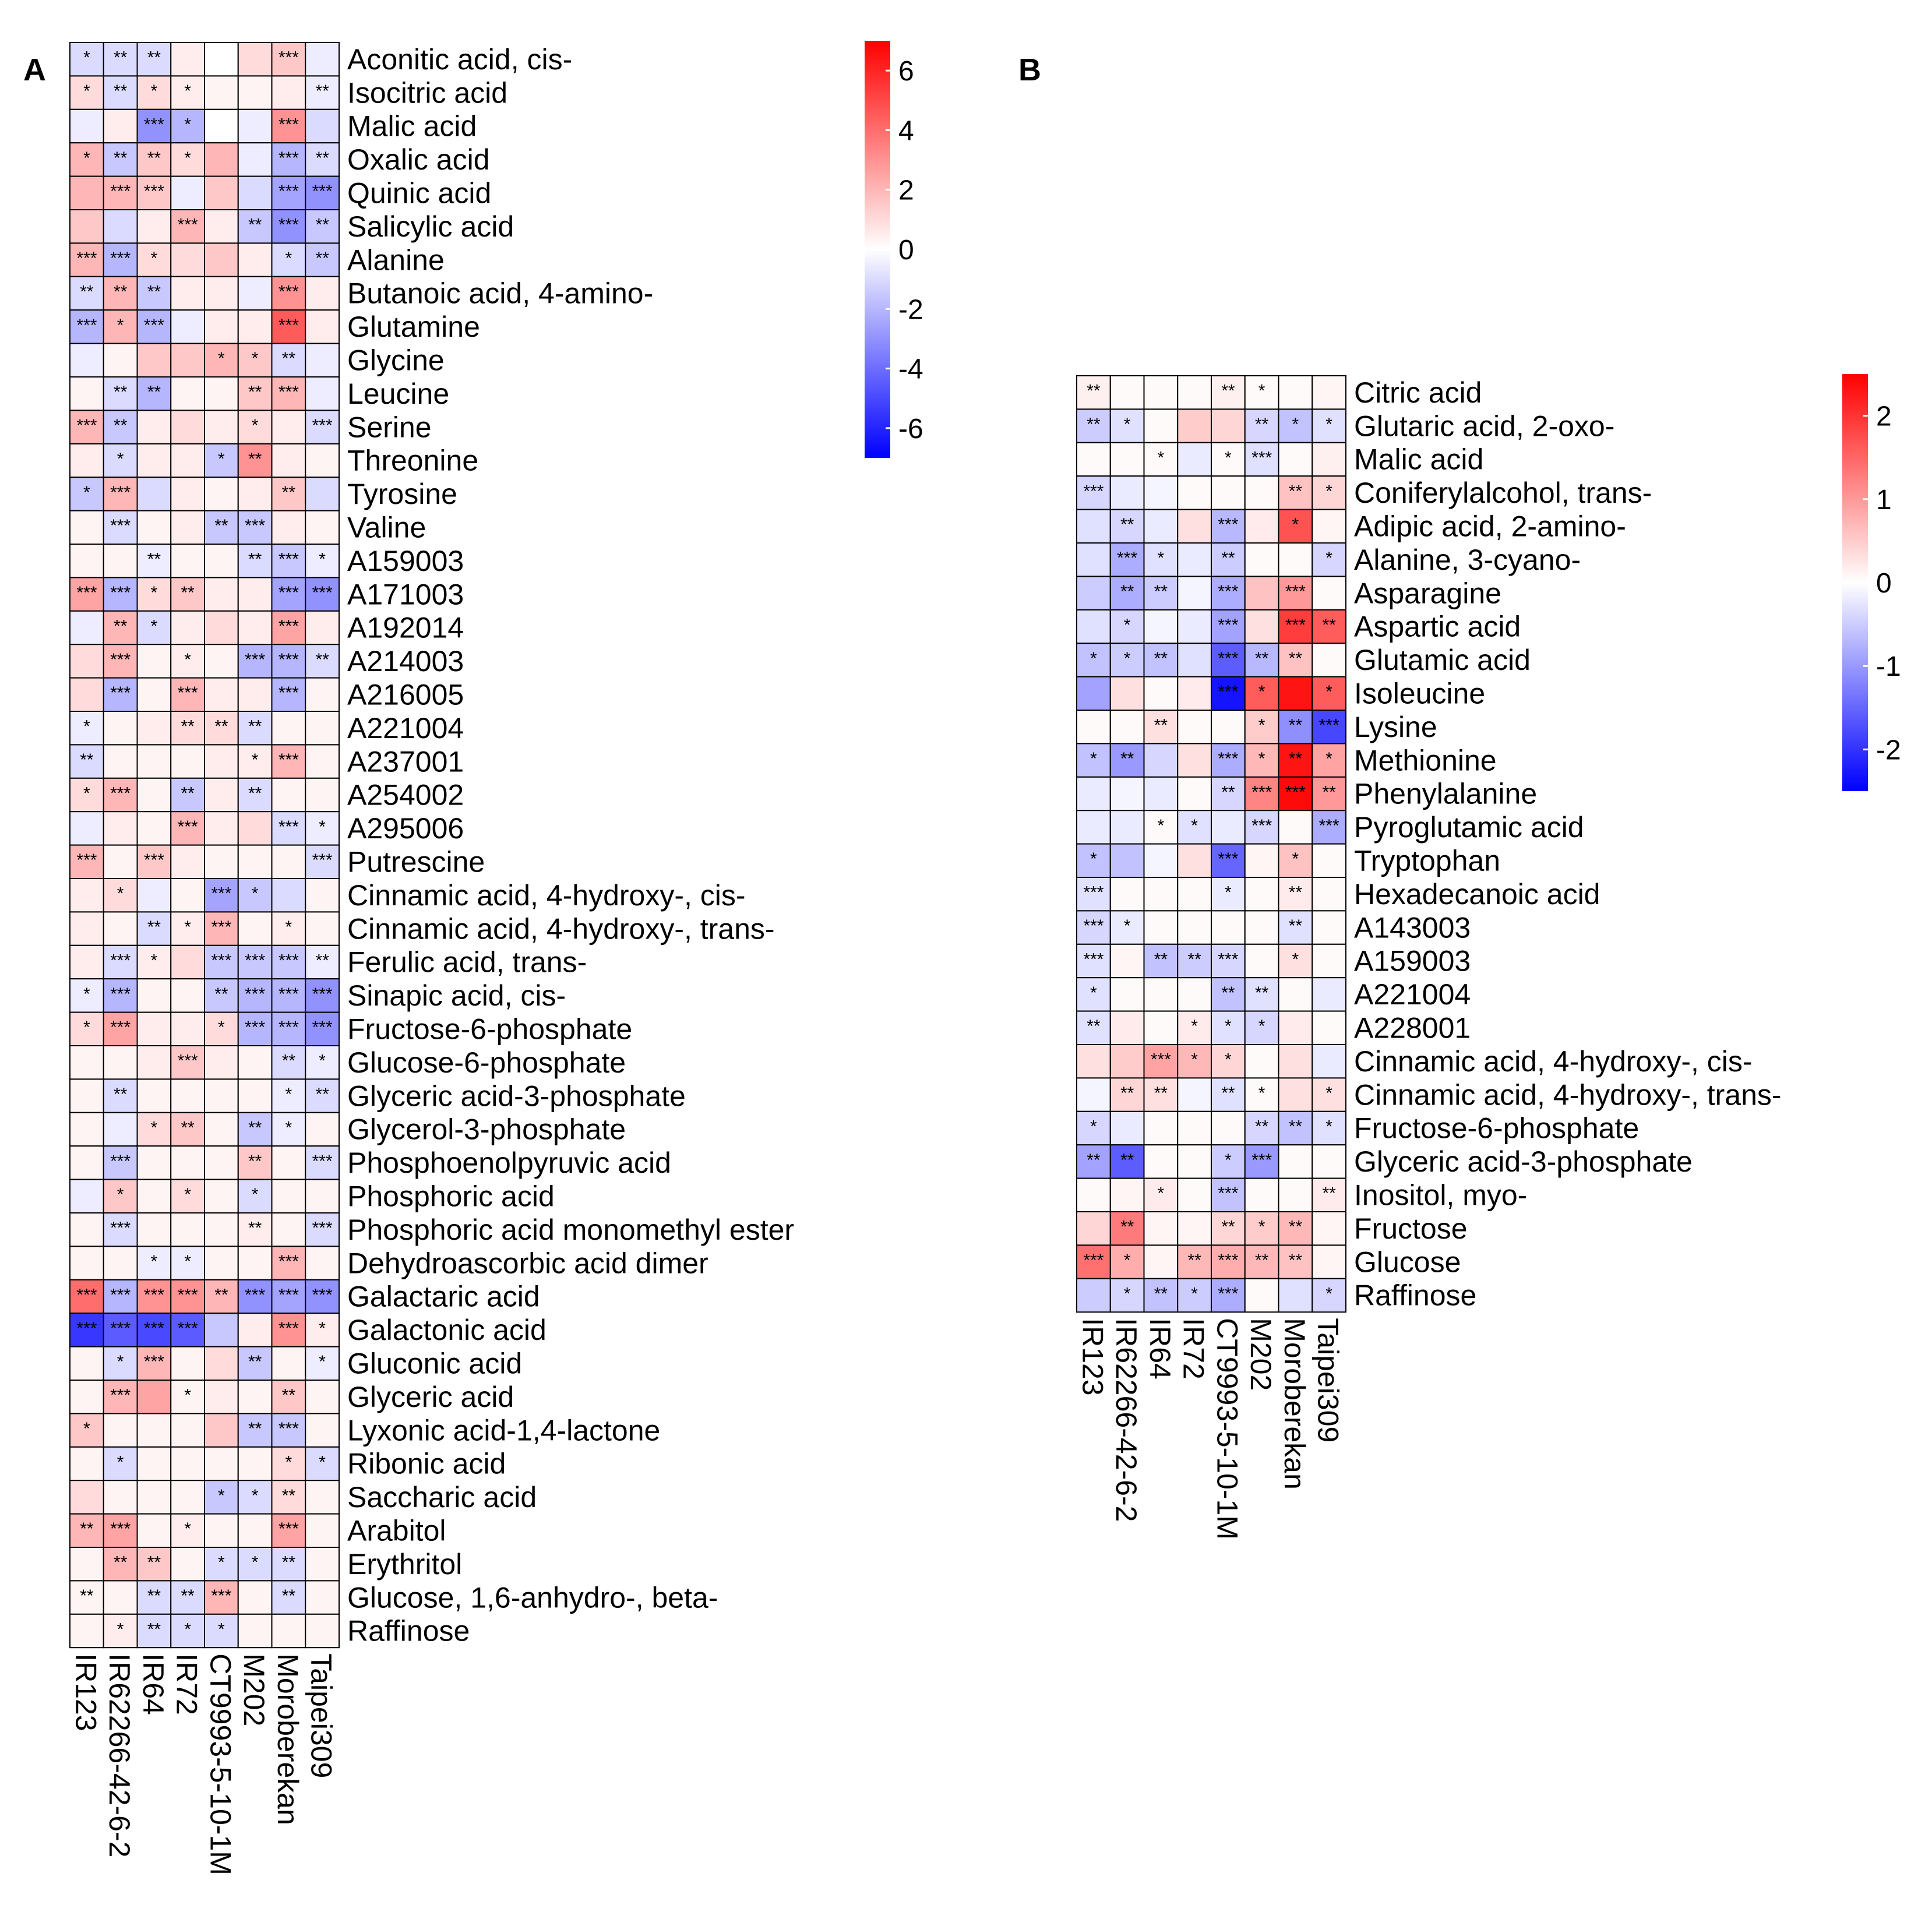 This screenshot has height=1919, width=1932. I want to click on colorbar-a: 6 4 2 0 -2 -4 -6, so click(894, 249).